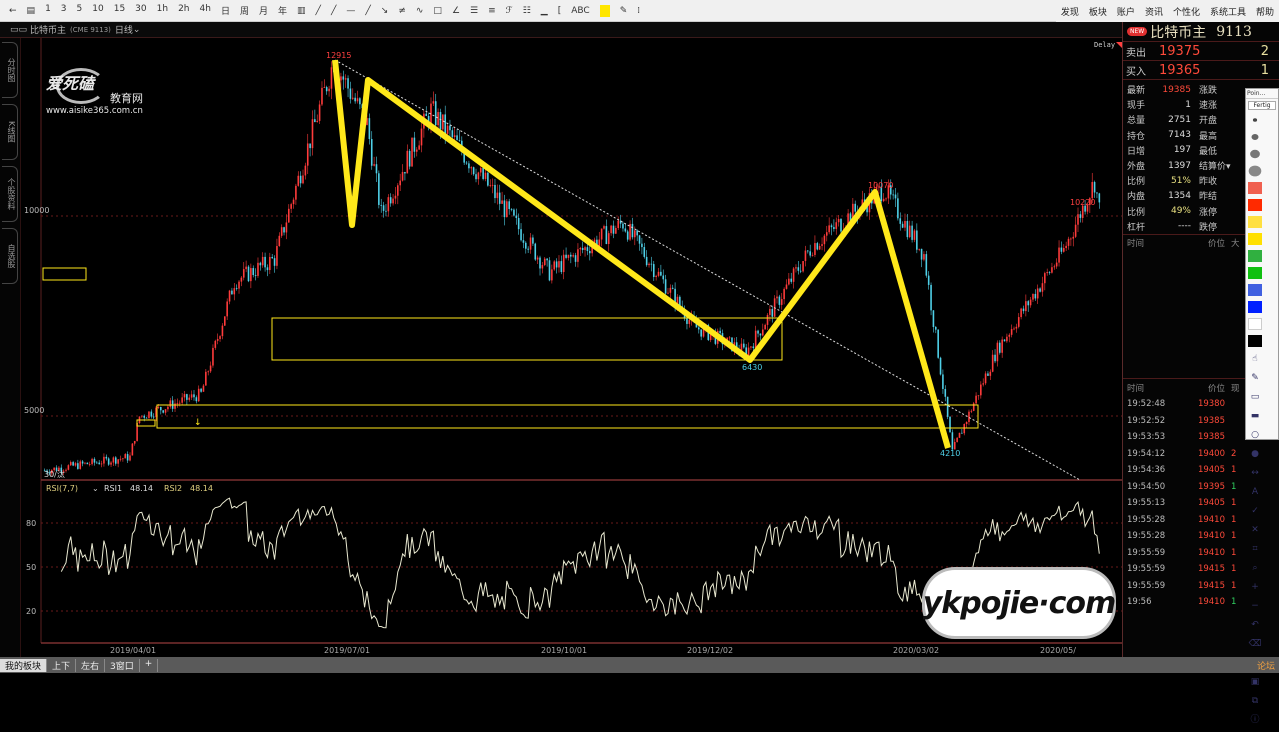 The height and width of the screenshot is (732, 1279). Describe the element at coordinates (639, 10) in the screenshot. I see `settings-icon: ⁞` at that location.